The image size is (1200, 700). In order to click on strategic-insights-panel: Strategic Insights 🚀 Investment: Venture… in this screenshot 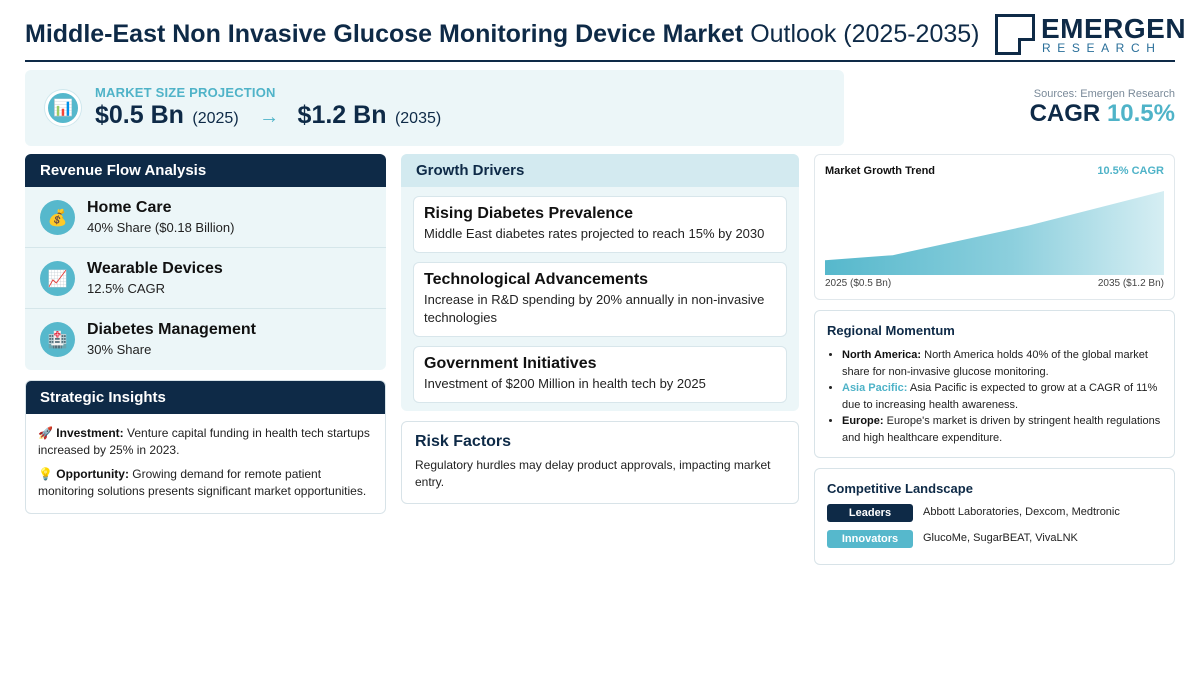, I will do `click(205, 447)`.